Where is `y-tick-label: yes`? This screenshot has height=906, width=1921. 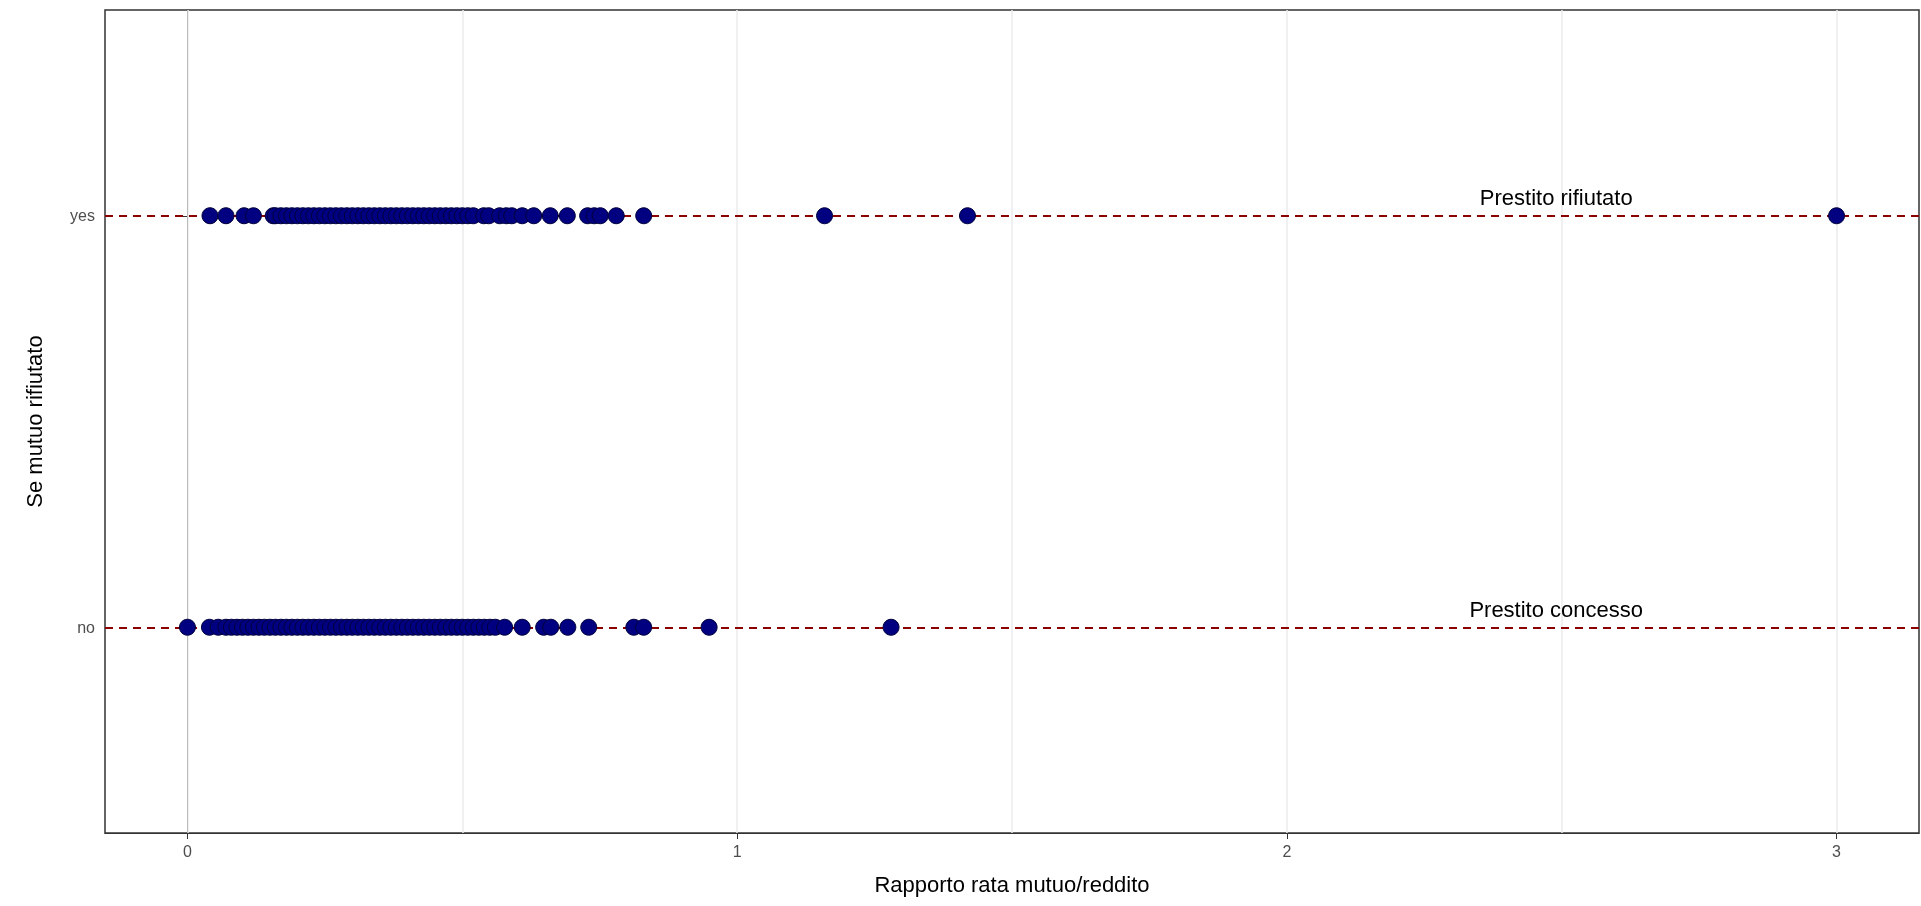
y-tick-label: yes is located at coordinates (82, 216).